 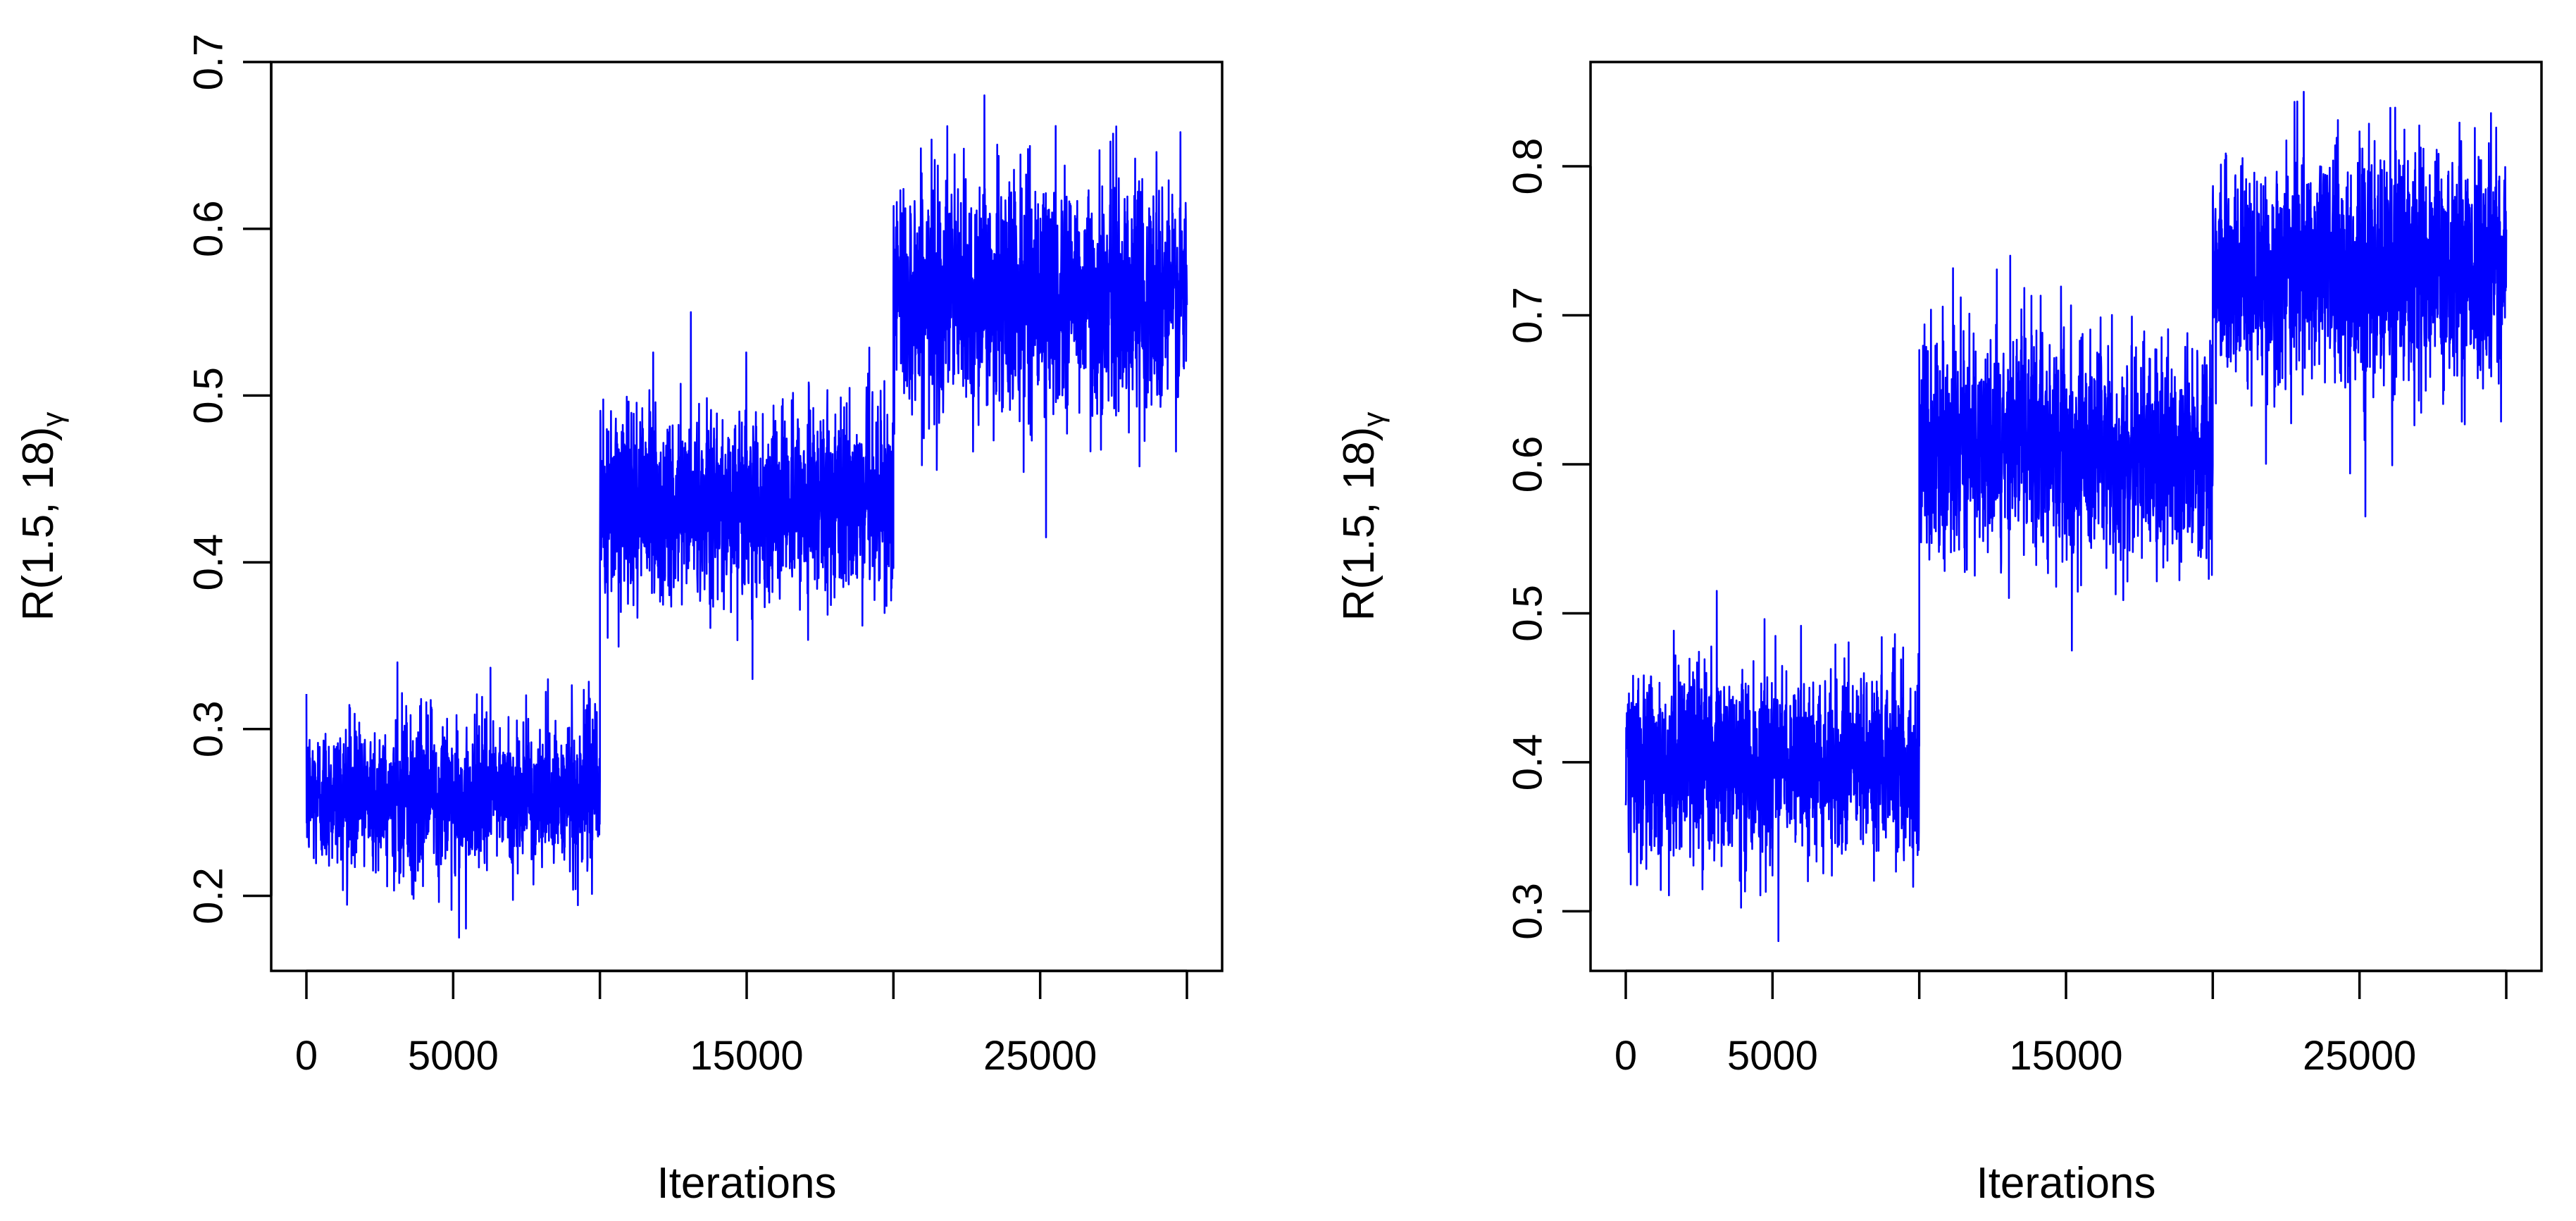 What do you see at coordinates (208, 895) in the screenshot?
I see `y-tick-label: 0.2` at bounding box center [208, 895].